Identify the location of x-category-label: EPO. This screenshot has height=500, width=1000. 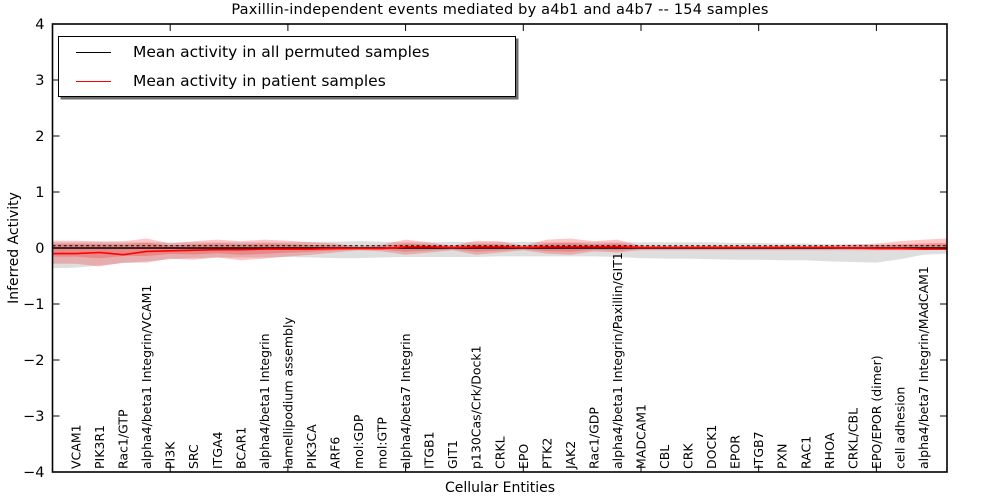
(523, 456).